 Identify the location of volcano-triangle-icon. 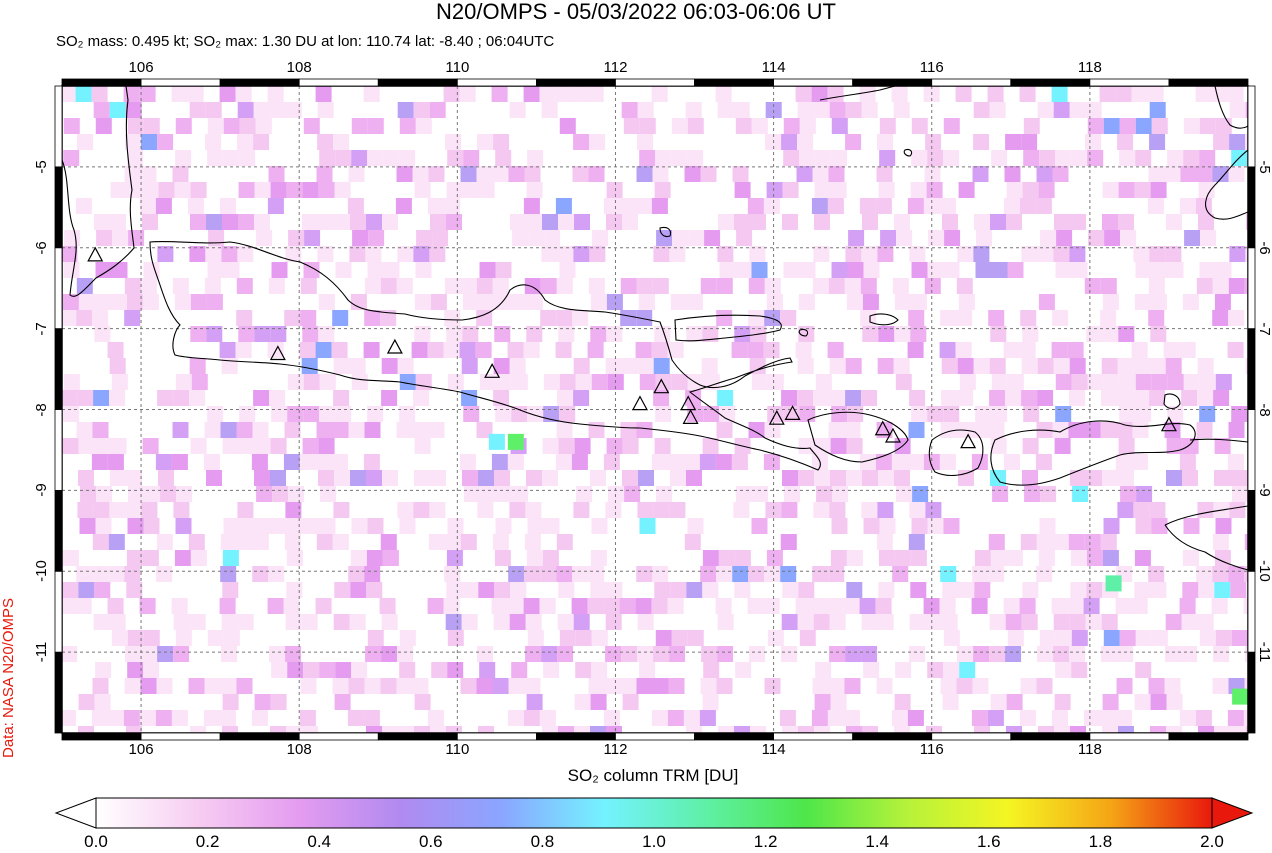
(394, 346).